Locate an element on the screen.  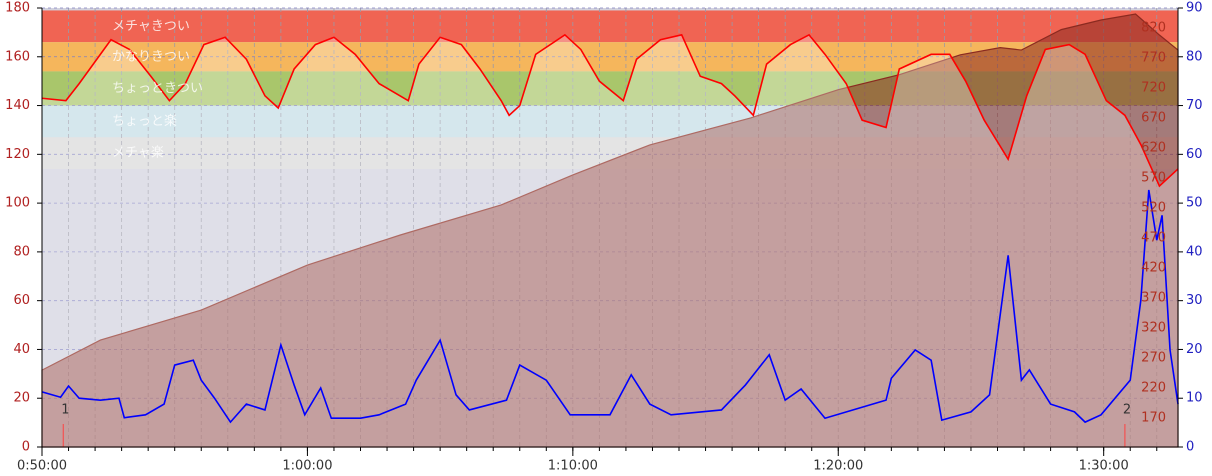
y3-tick-label: 670 is located at coordinates (1153, 117).